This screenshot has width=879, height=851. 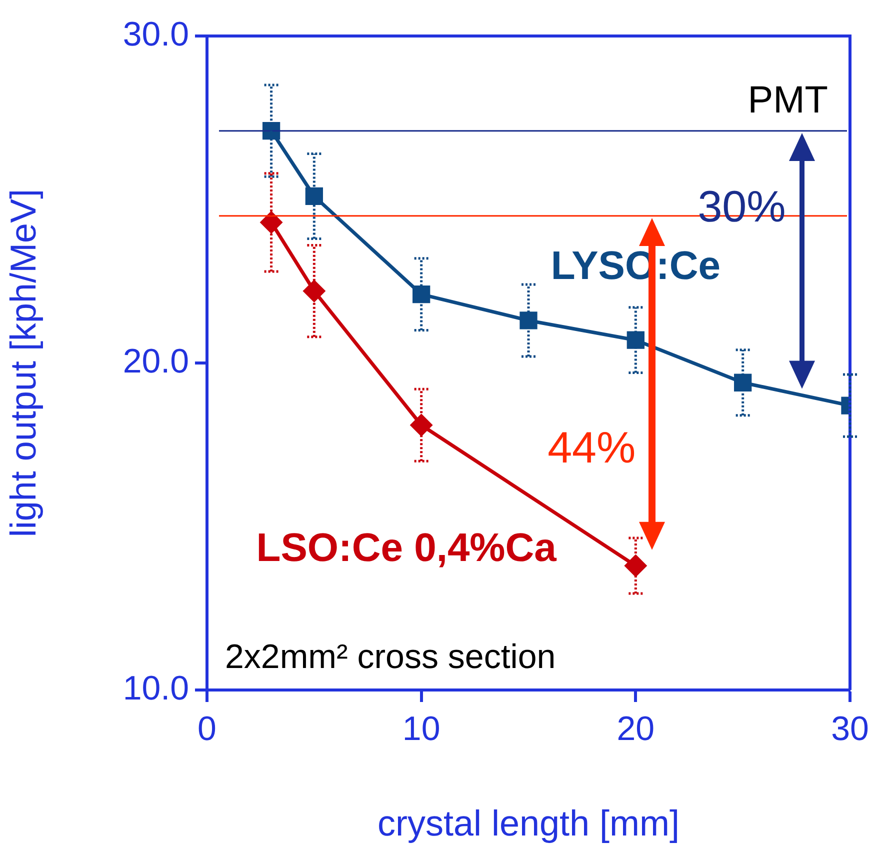 What do you see at coordinates (635, 729) in the screenshot?
I see `x-tick-label: 20` at bounding box center [635, 729].